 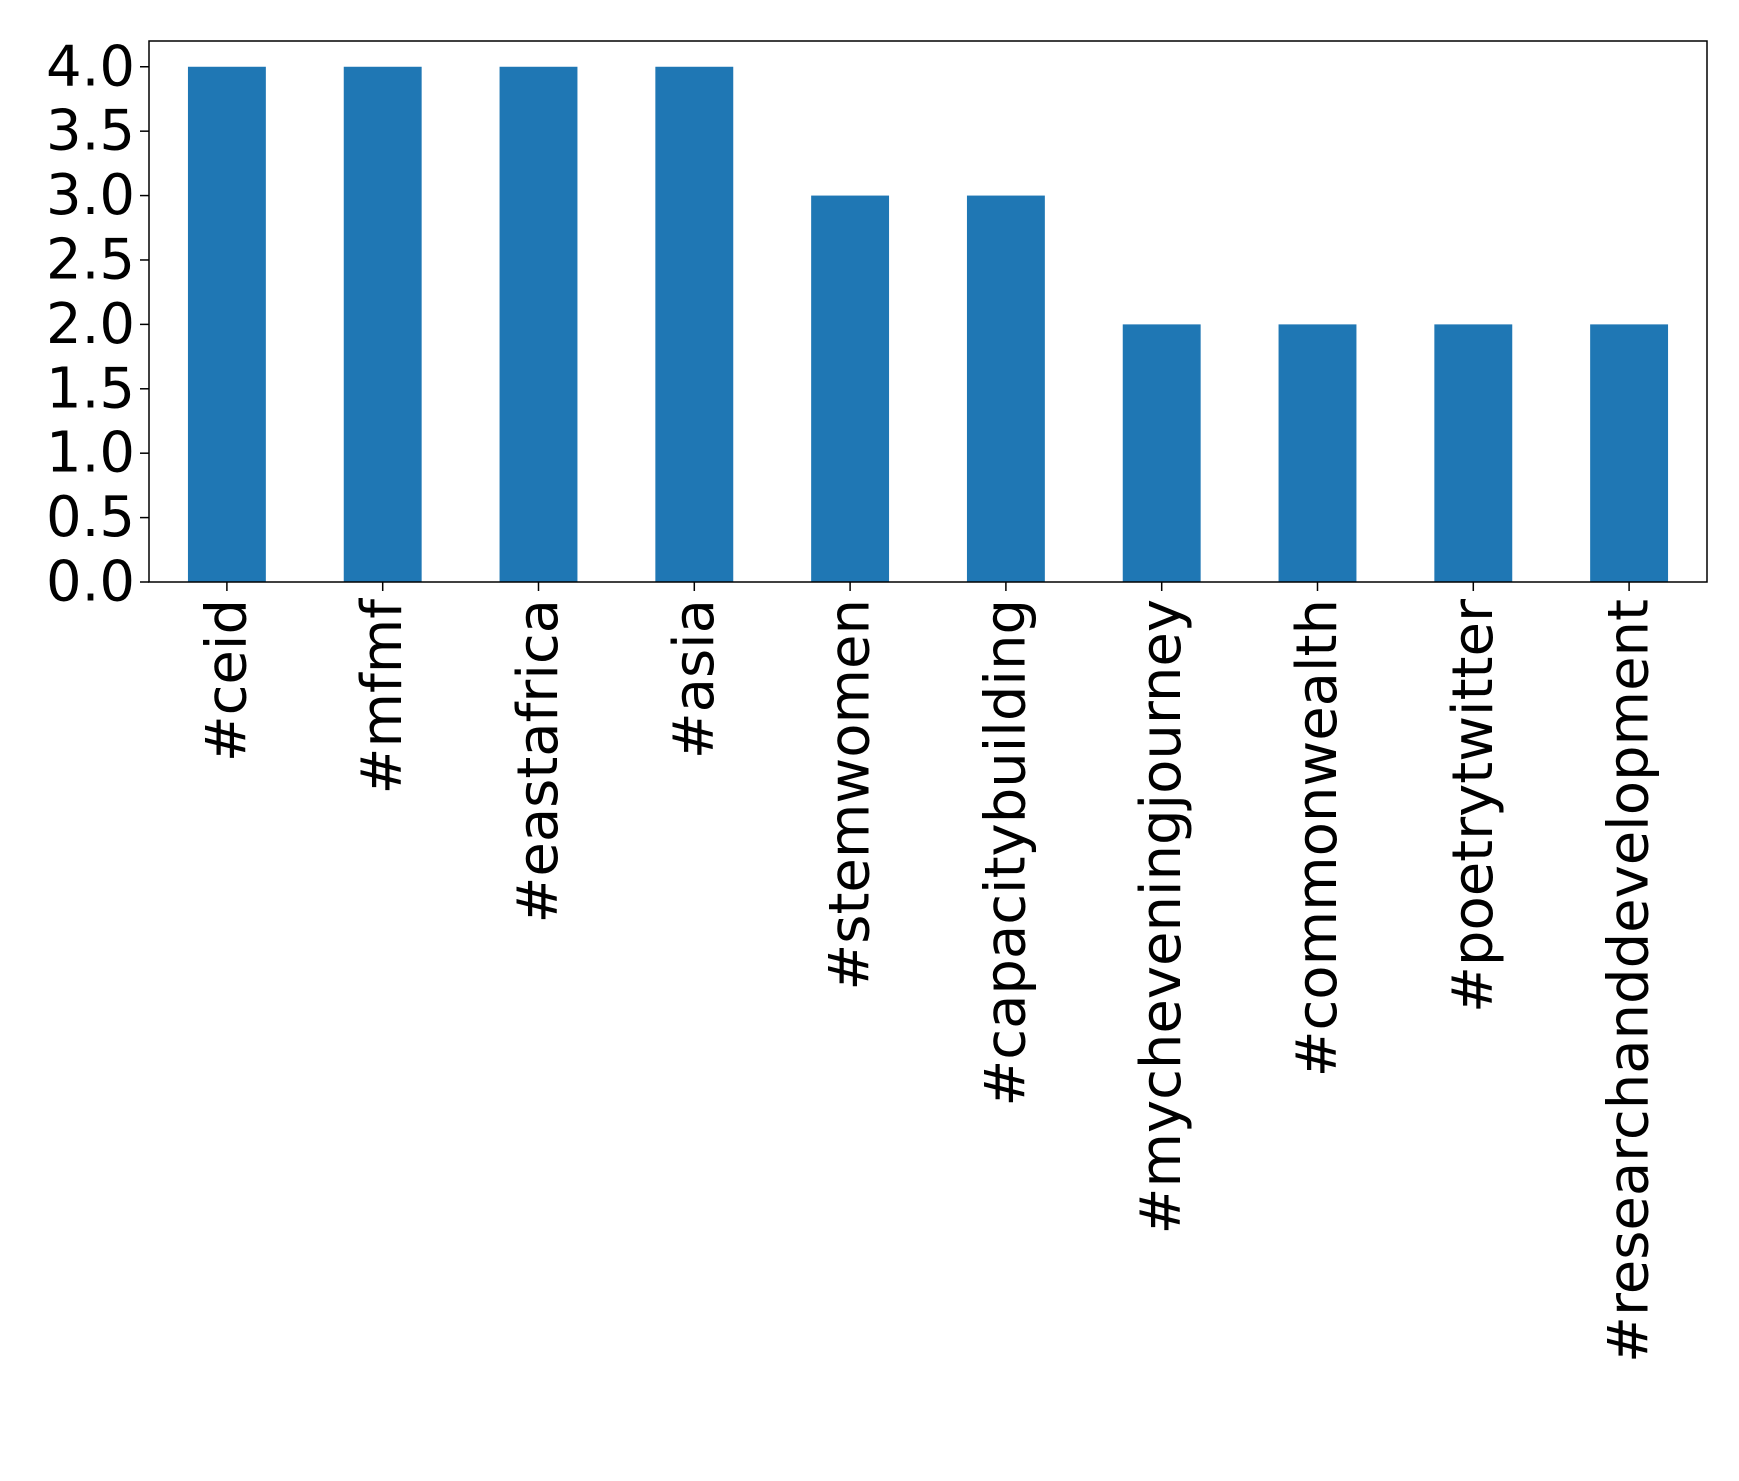 I want to click on y-tick-label: 1.5, so click(x=90, y=388).